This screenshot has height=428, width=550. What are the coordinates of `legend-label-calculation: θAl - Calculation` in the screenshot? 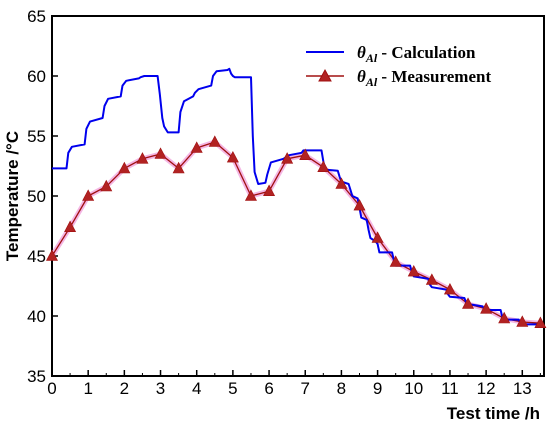 It's located at (416, 54).